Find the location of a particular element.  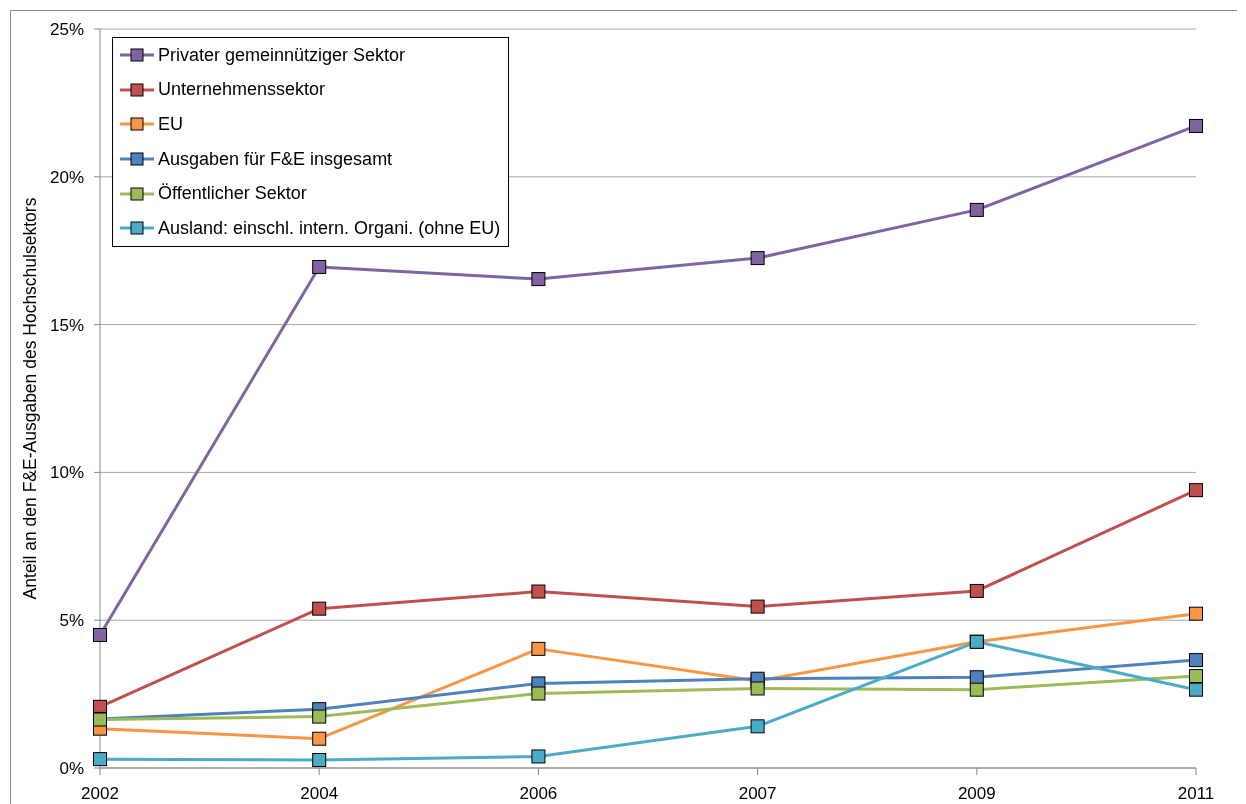

legend-label: Ausland: einschl. intern. Organi. (ohne EU) is located at coordinates (329, 228).